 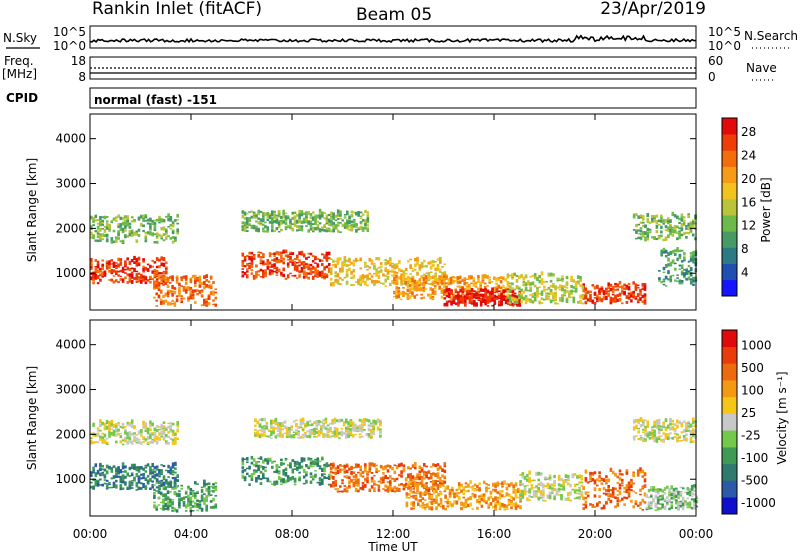 I want to click on nsky-noise-line, so click(x=392, y=39).